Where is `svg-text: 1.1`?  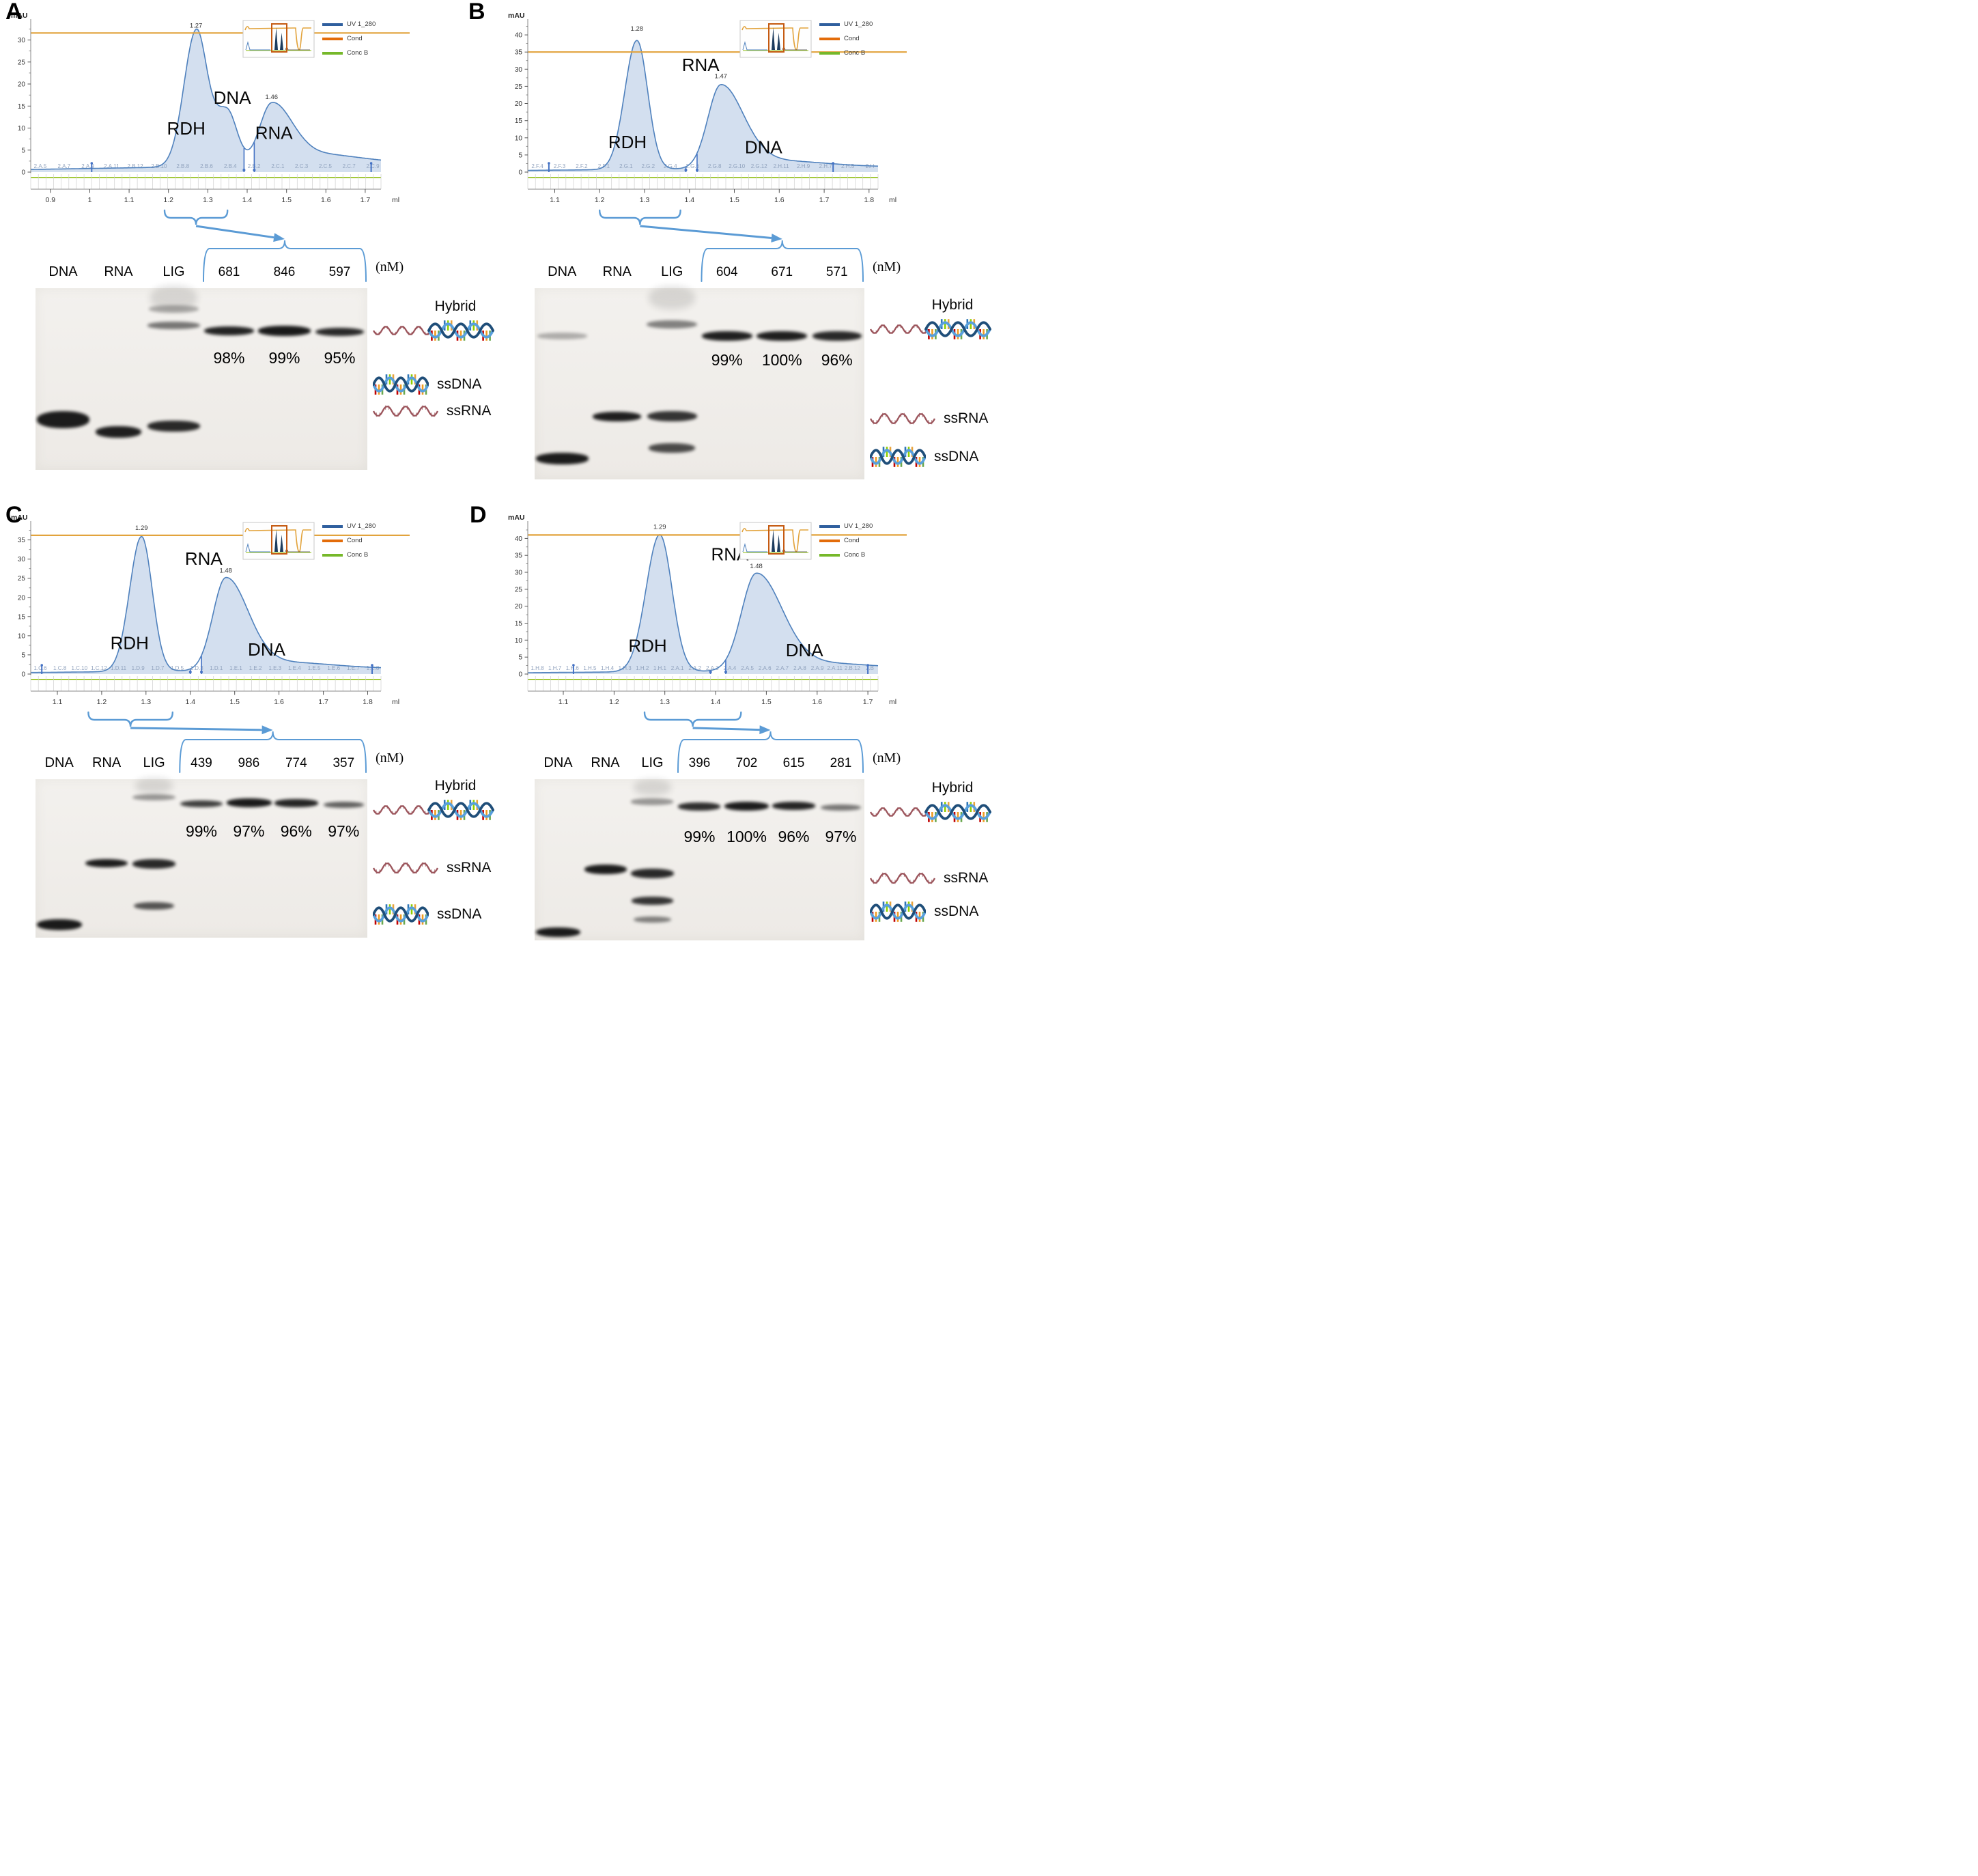
svg-text: 1.1 is located at coordinates (555, 200).